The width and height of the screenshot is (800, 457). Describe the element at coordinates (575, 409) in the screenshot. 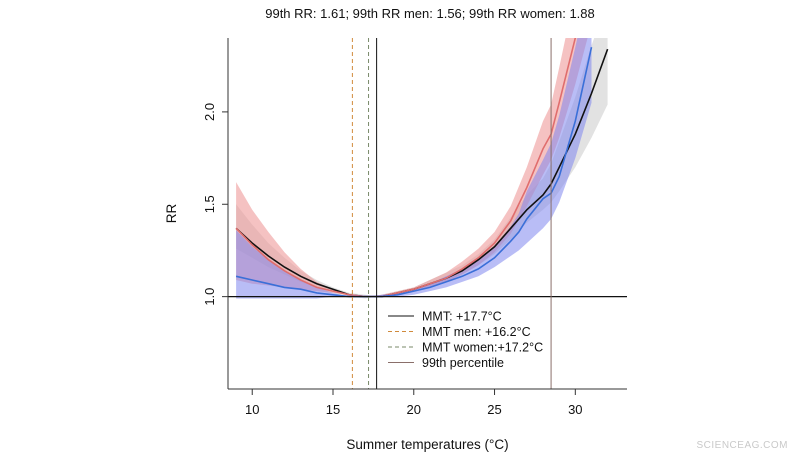

I see `x-tick-label: 30` at that location.